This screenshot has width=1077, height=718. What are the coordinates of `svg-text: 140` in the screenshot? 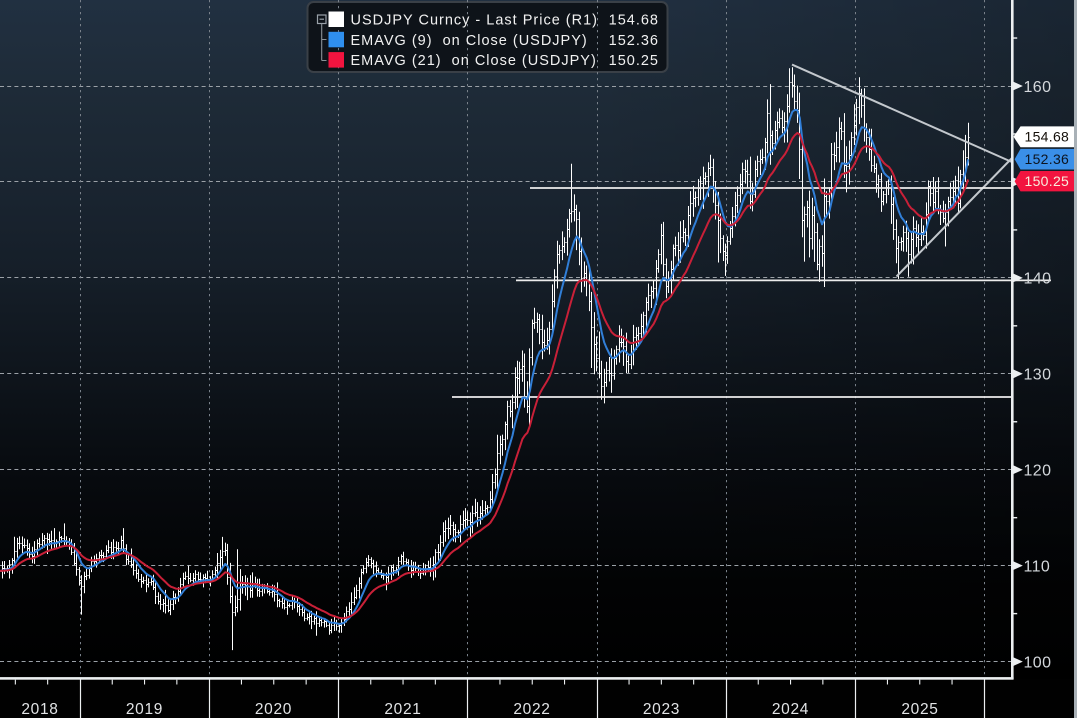 It's located at (1038, 279).